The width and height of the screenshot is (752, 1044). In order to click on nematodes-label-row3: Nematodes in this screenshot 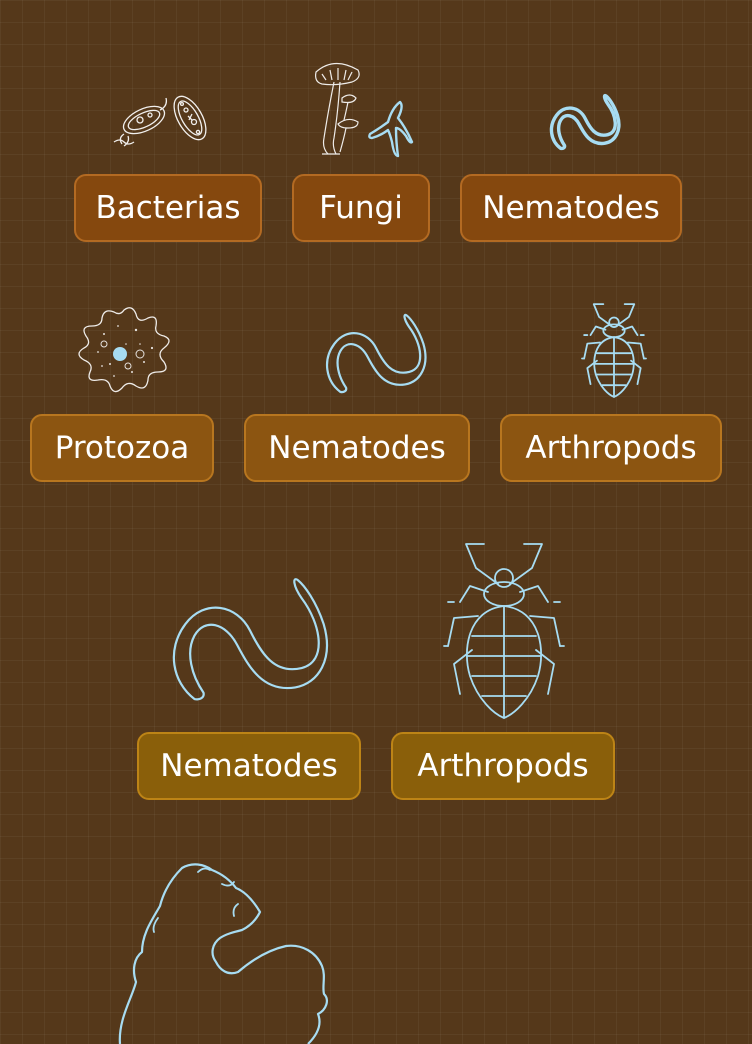, I will do `click(249, 766)`.